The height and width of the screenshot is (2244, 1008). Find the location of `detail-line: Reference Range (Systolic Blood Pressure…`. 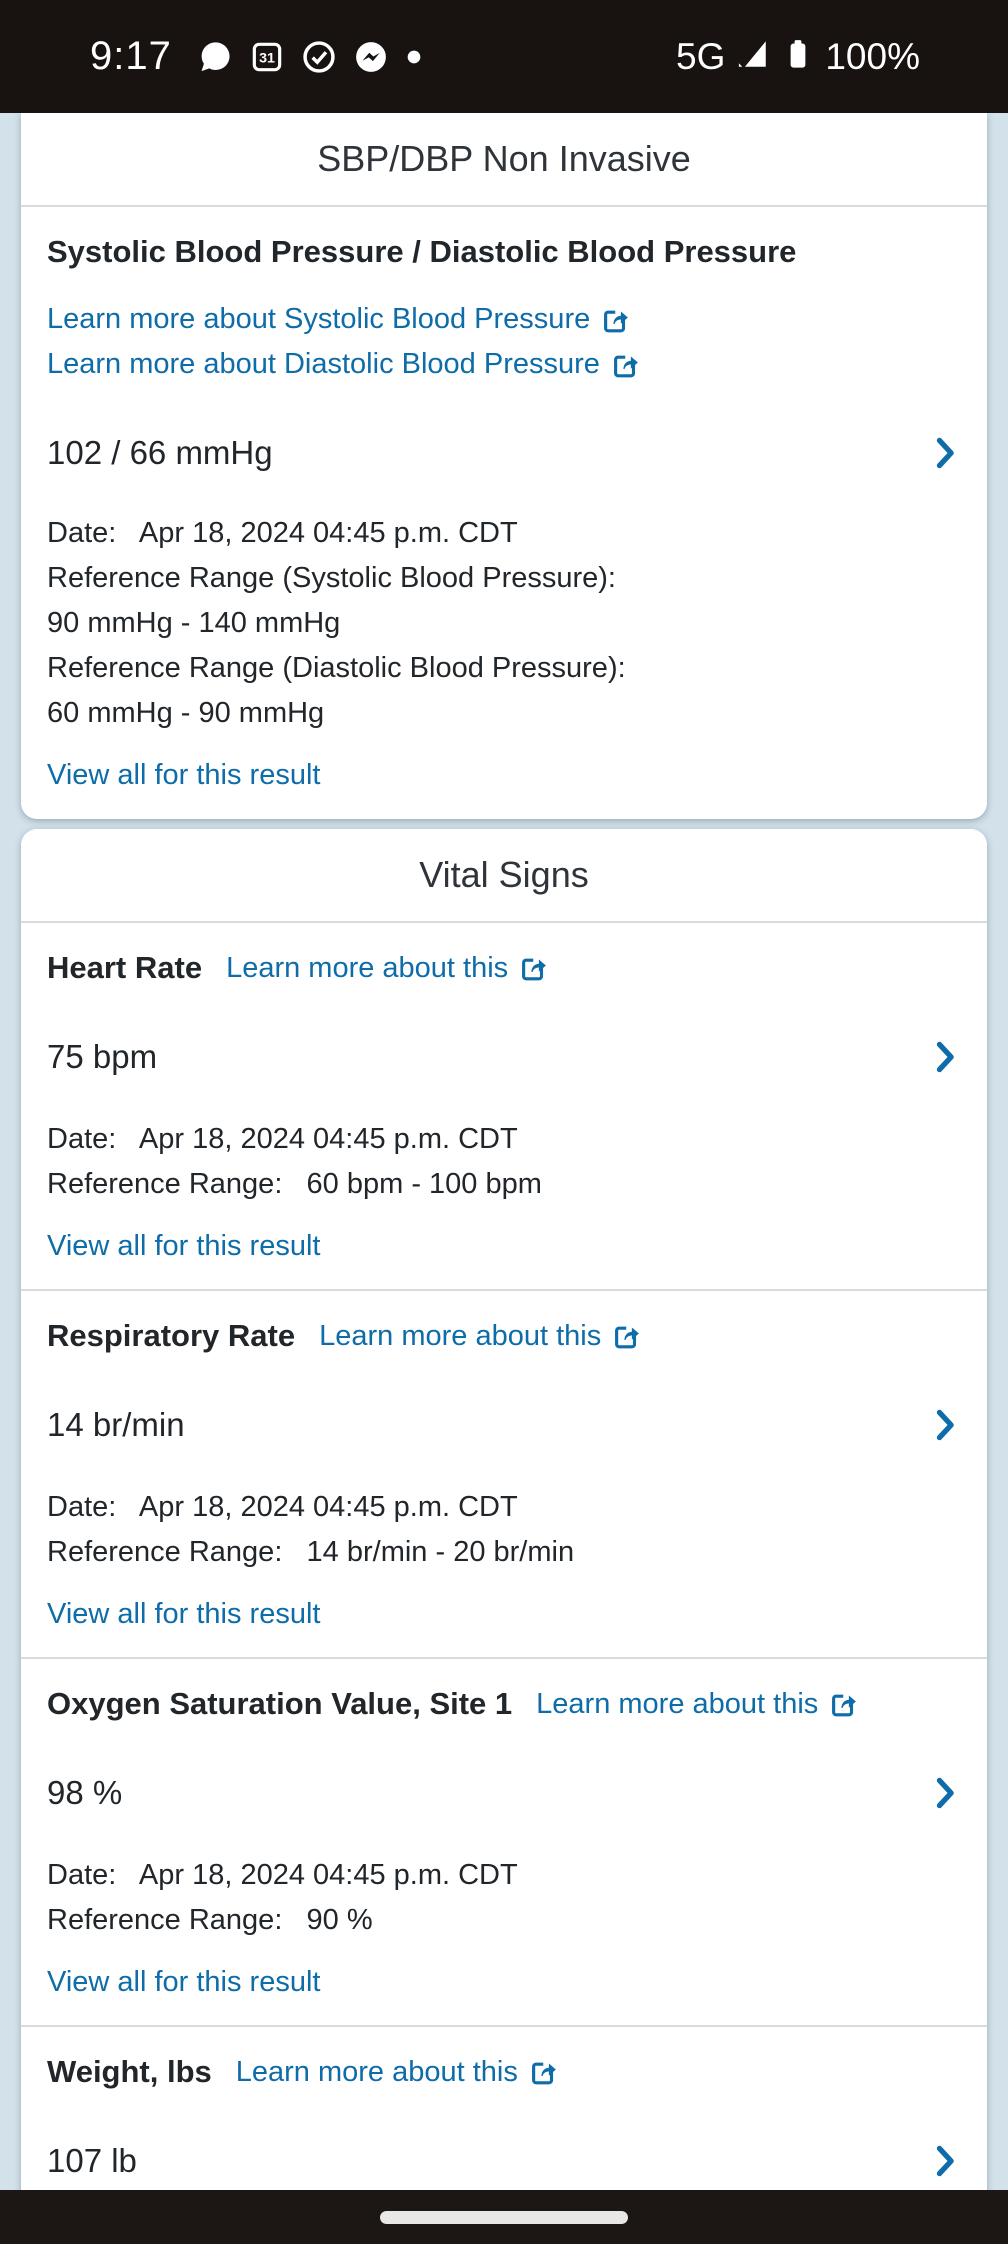

detail-line: Reference Range (Systolic Blood Pressure… is located at coordinates (331, 578).